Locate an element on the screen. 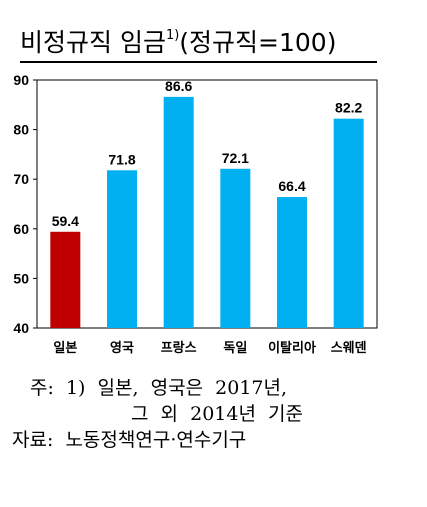 This screenshot has width=427, height=507. source-note: 자료: 노동정책연구·연수기구 is located at coordinates (129, 440).